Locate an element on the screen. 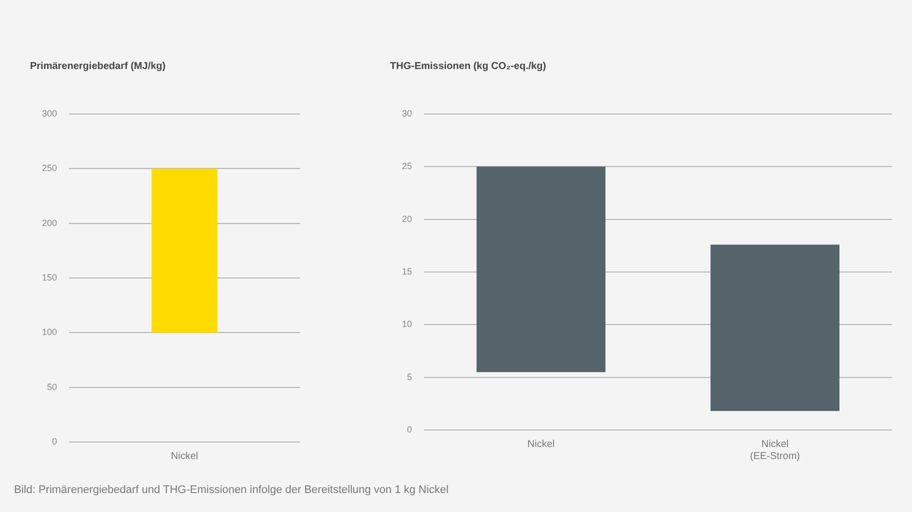  y-tick-label: 5 is located at coordinates (409, 377).